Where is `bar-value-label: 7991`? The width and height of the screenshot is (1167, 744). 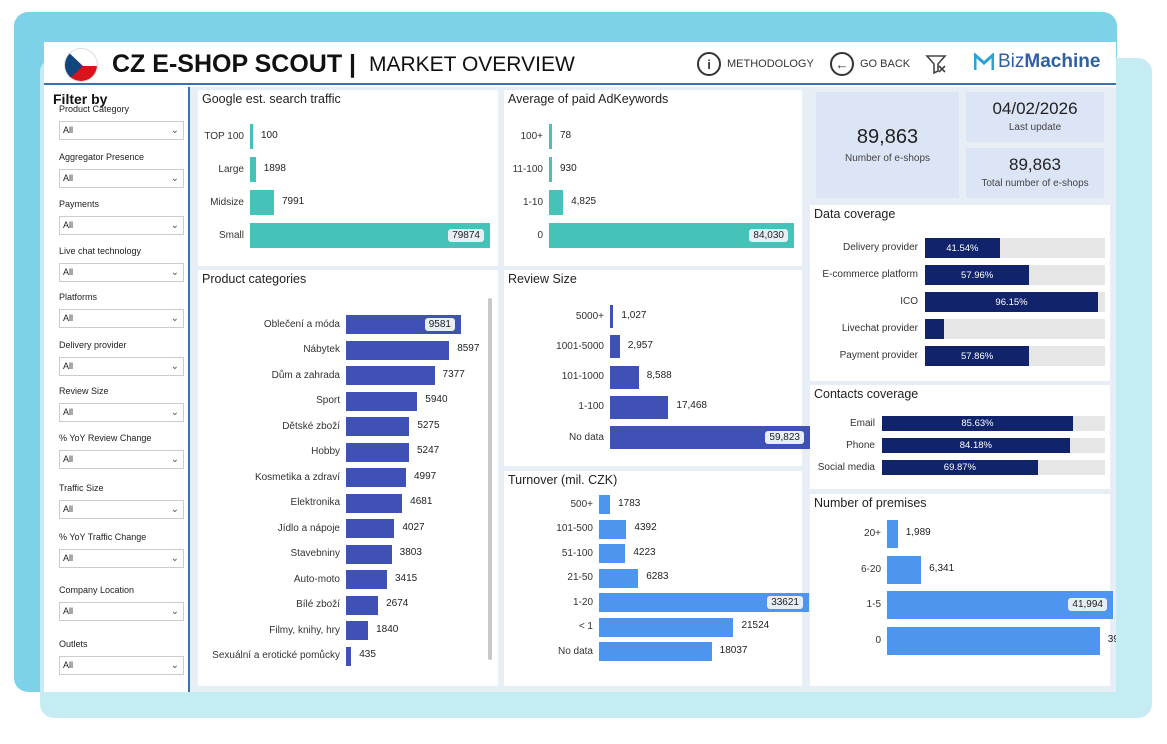 bar-value-label: 7991 is located at coordinates (293, 201).